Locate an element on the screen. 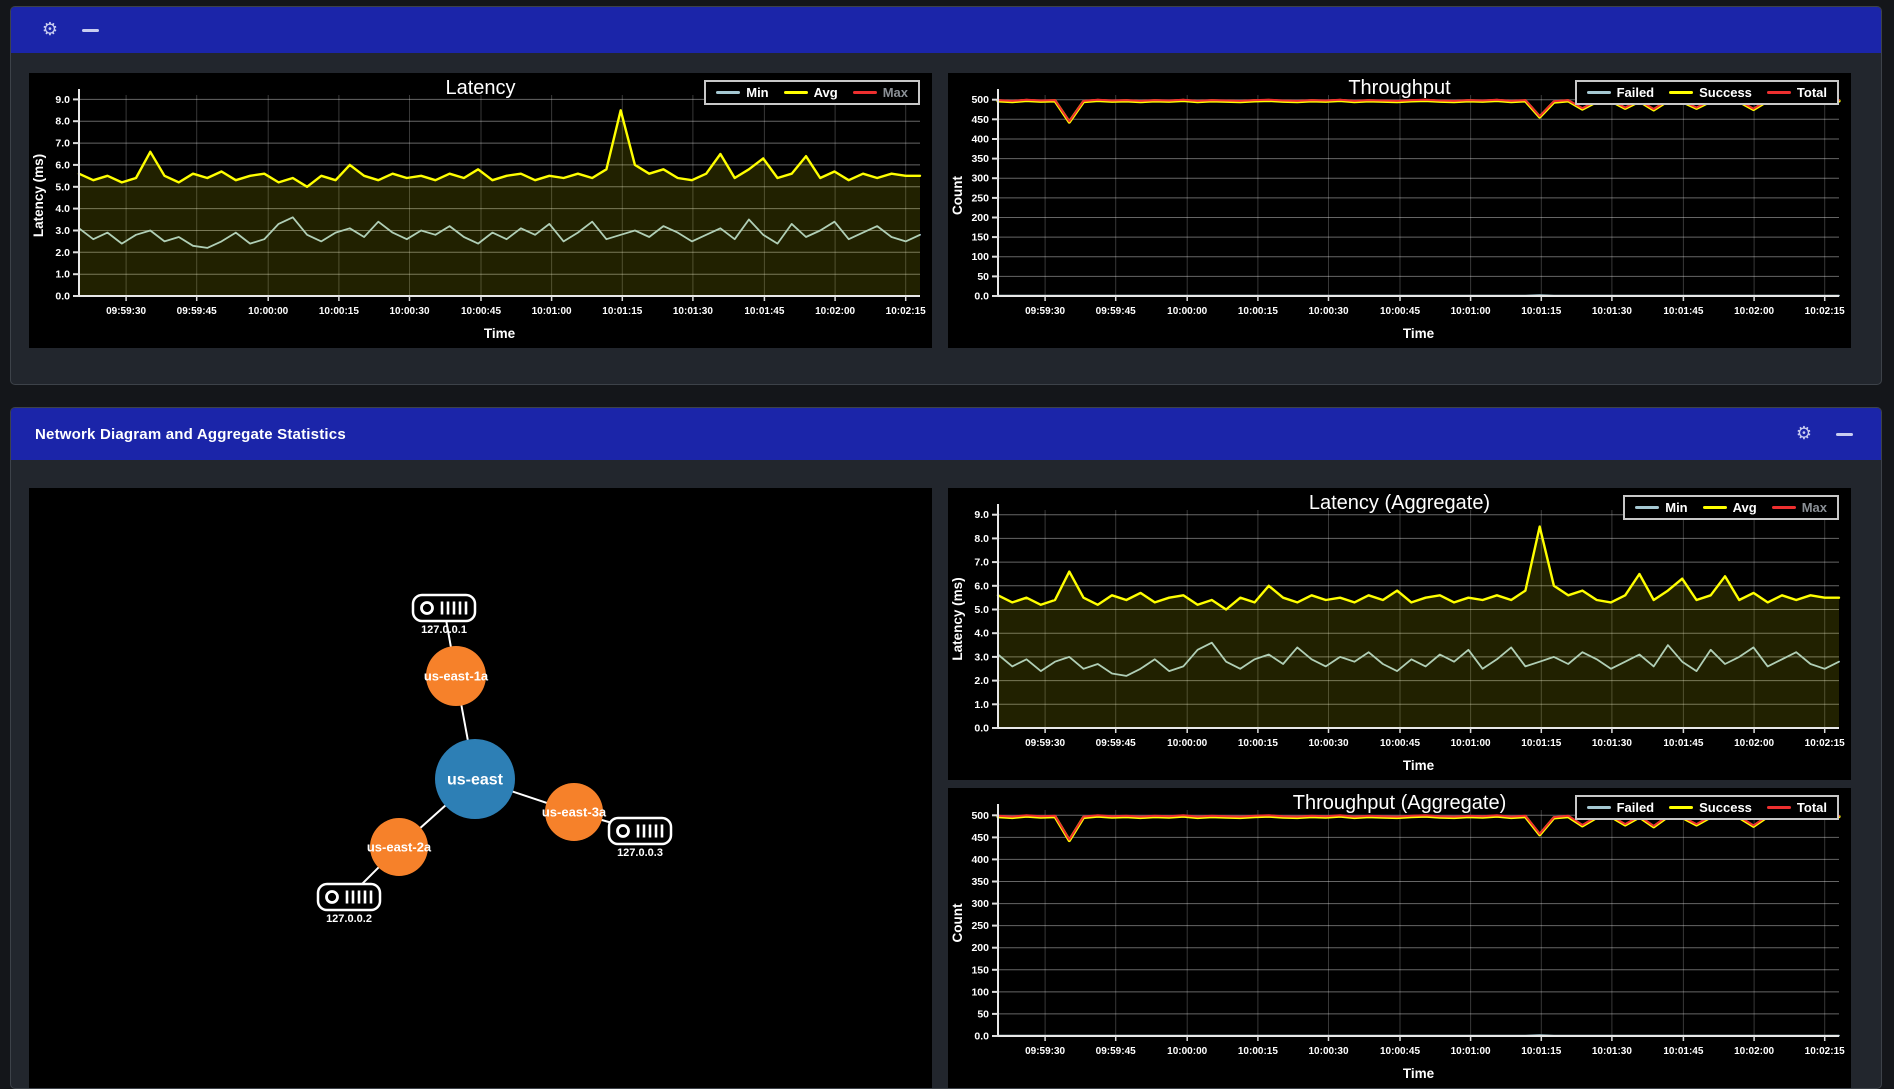  svg-text: 10:01:00 is located at coordinates (1471, 1051).